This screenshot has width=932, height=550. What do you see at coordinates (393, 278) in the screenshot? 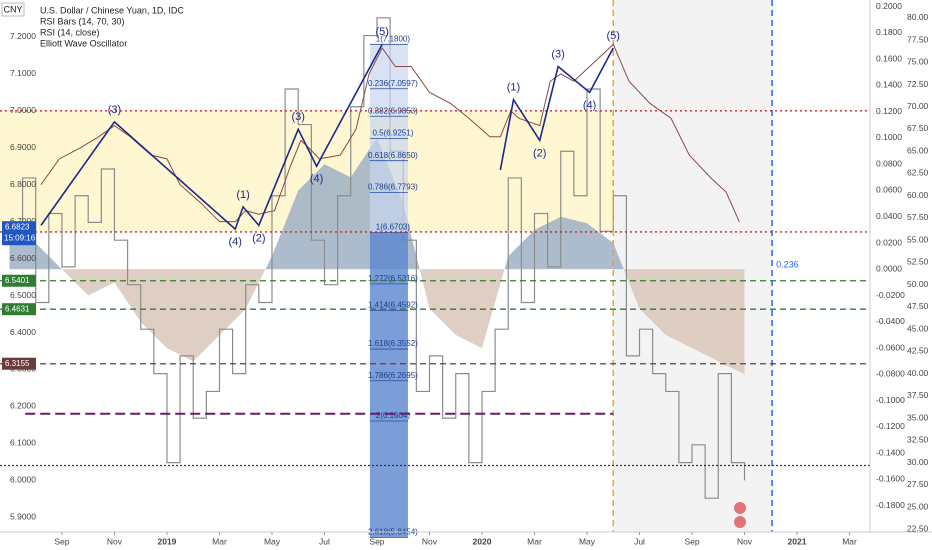
I see `fib-label: 1.272(6.5316)` at bounding box center [393, 278].